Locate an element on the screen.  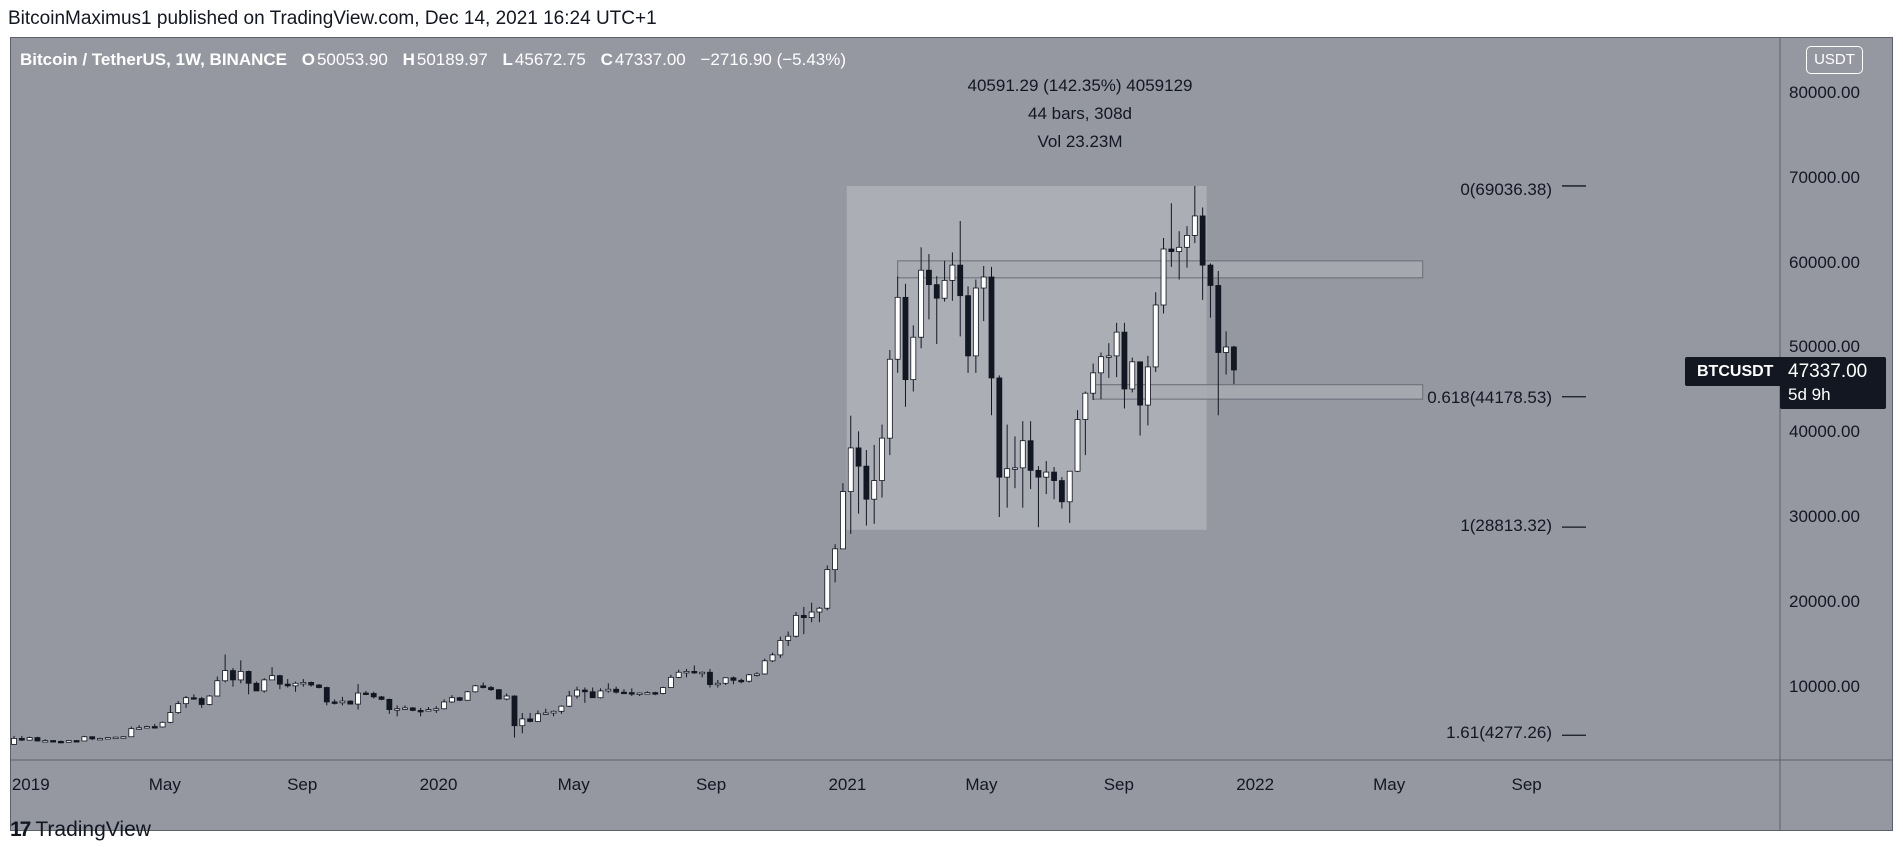
fib-label-0618: 0.618(44178.53) is located at coordinates (1489, 397).